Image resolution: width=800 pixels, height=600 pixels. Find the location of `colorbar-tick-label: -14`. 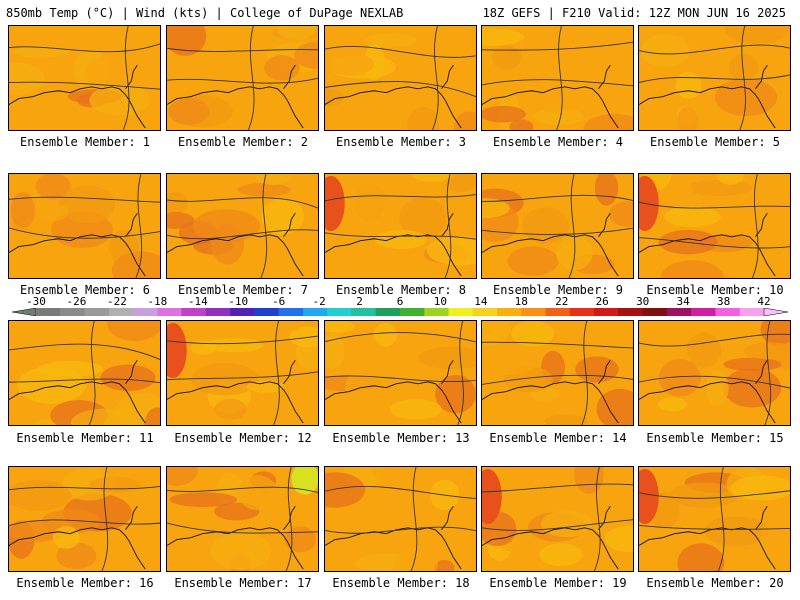

colorbar-tick-label: -14 is located at coordinates (197, 301).